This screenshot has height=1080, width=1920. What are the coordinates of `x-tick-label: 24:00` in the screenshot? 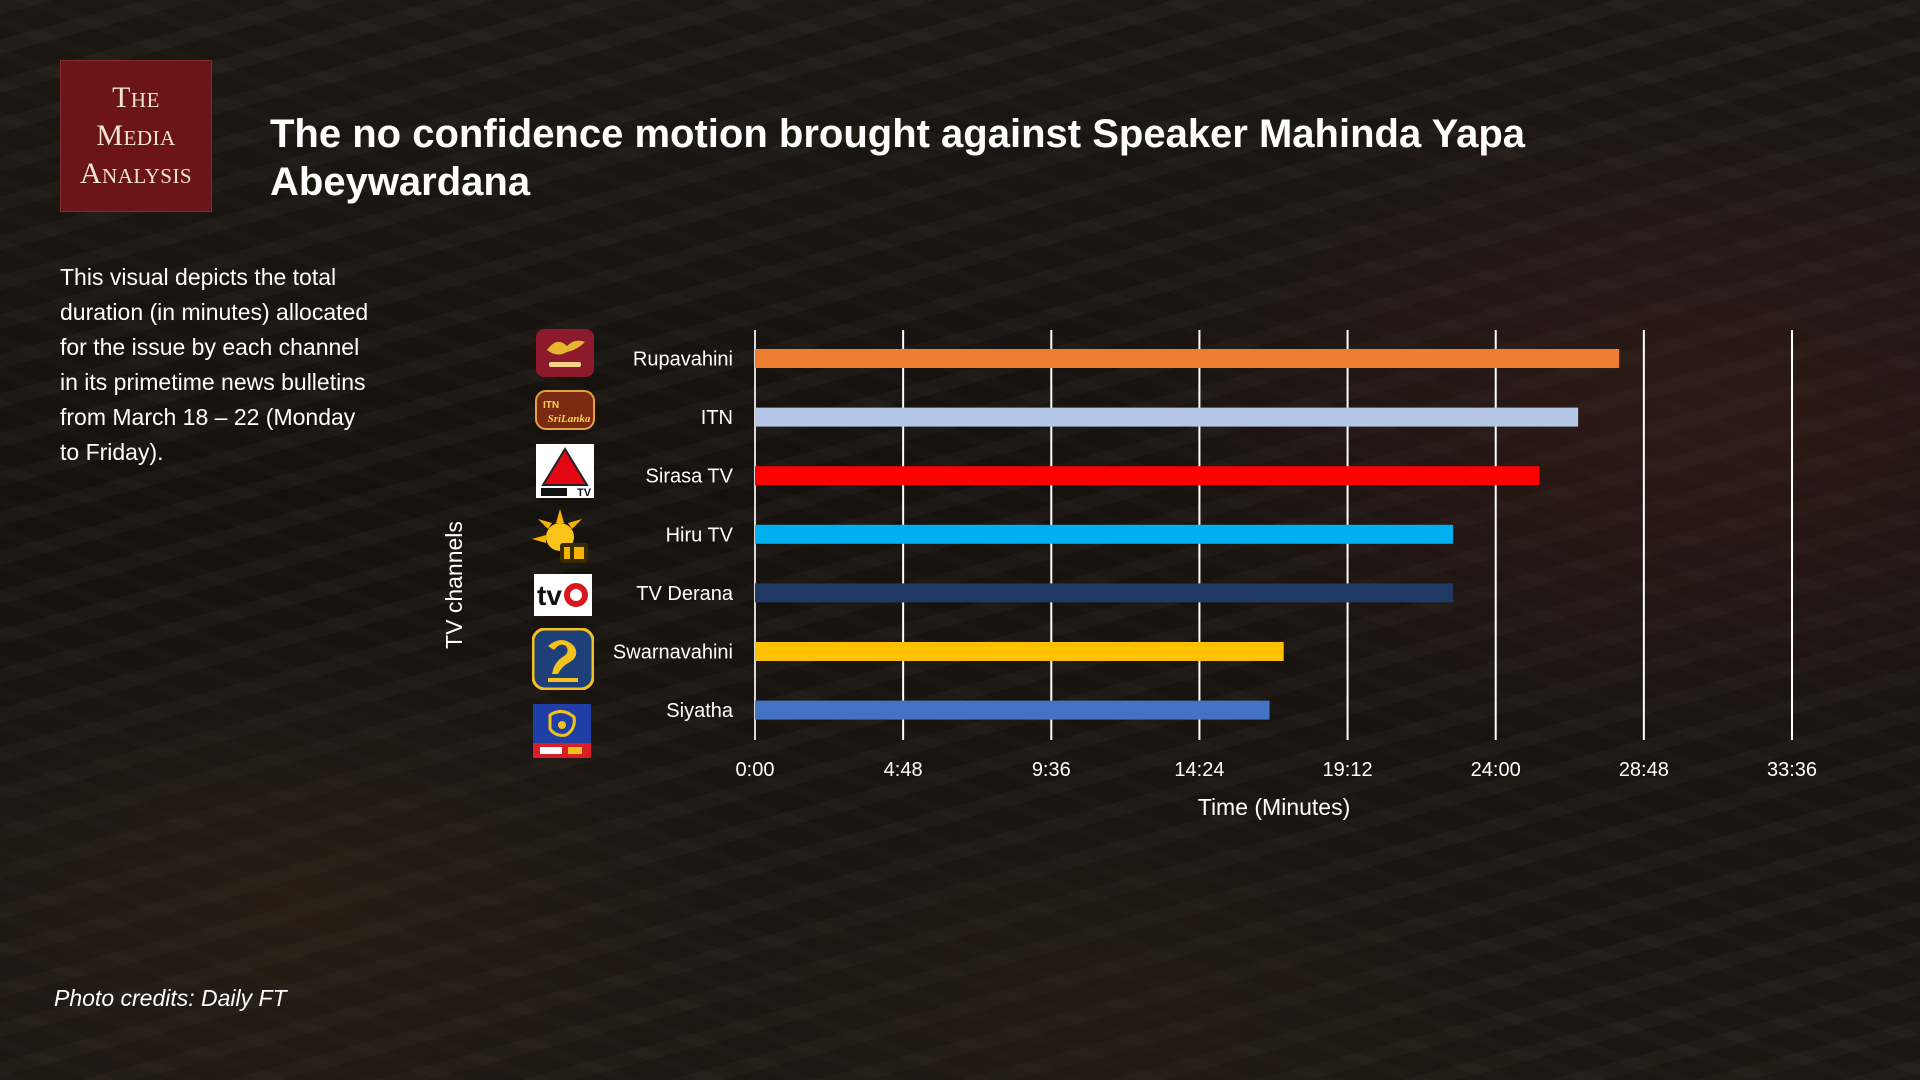 It's located at (1496, 770).